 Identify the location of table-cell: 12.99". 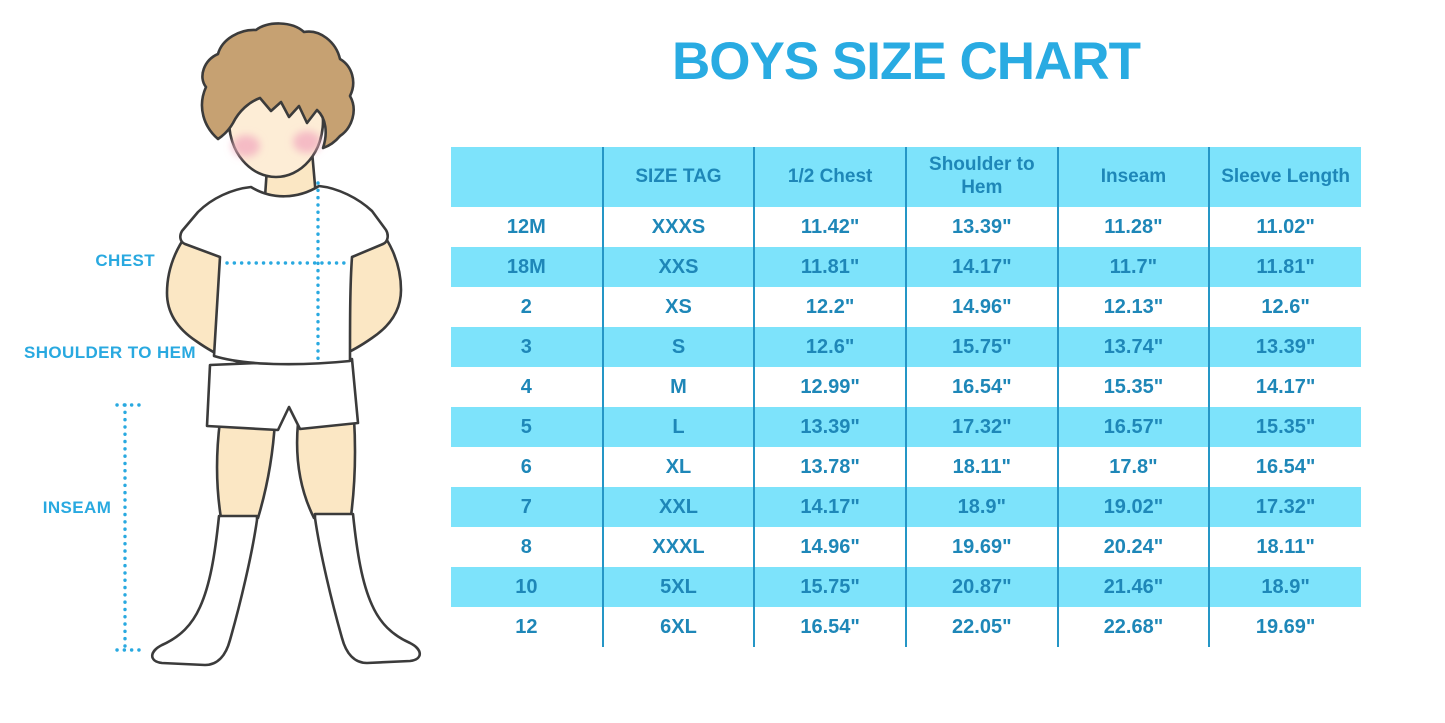
(829, 387).